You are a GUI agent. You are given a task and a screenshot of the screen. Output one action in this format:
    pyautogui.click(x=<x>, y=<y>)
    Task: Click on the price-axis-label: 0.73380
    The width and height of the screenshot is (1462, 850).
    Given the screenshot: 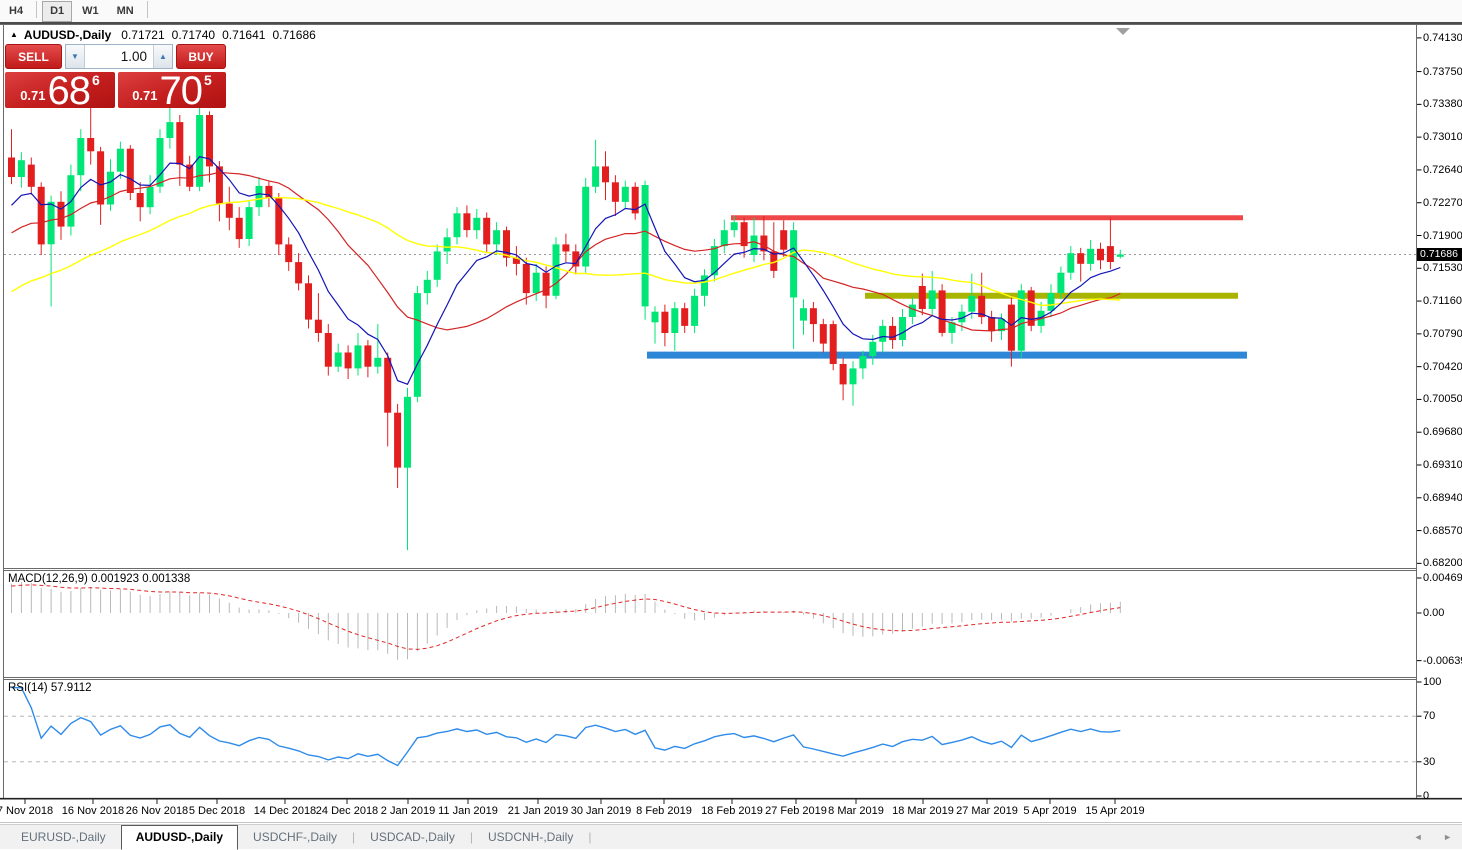 What is the action you would take?
    pyautogui.click(x=1442, y=104)
    